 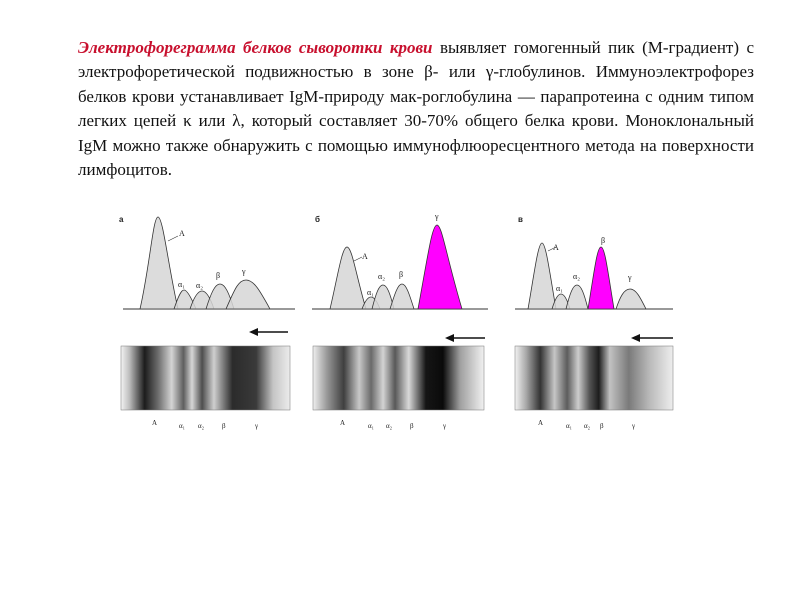 What do you see at coordinates (400, 321) in the screenshot?
I see `panel-b: б A α₁ α₂ β γ A α₁ α₂ β γ` at bounding box center [400, 321].